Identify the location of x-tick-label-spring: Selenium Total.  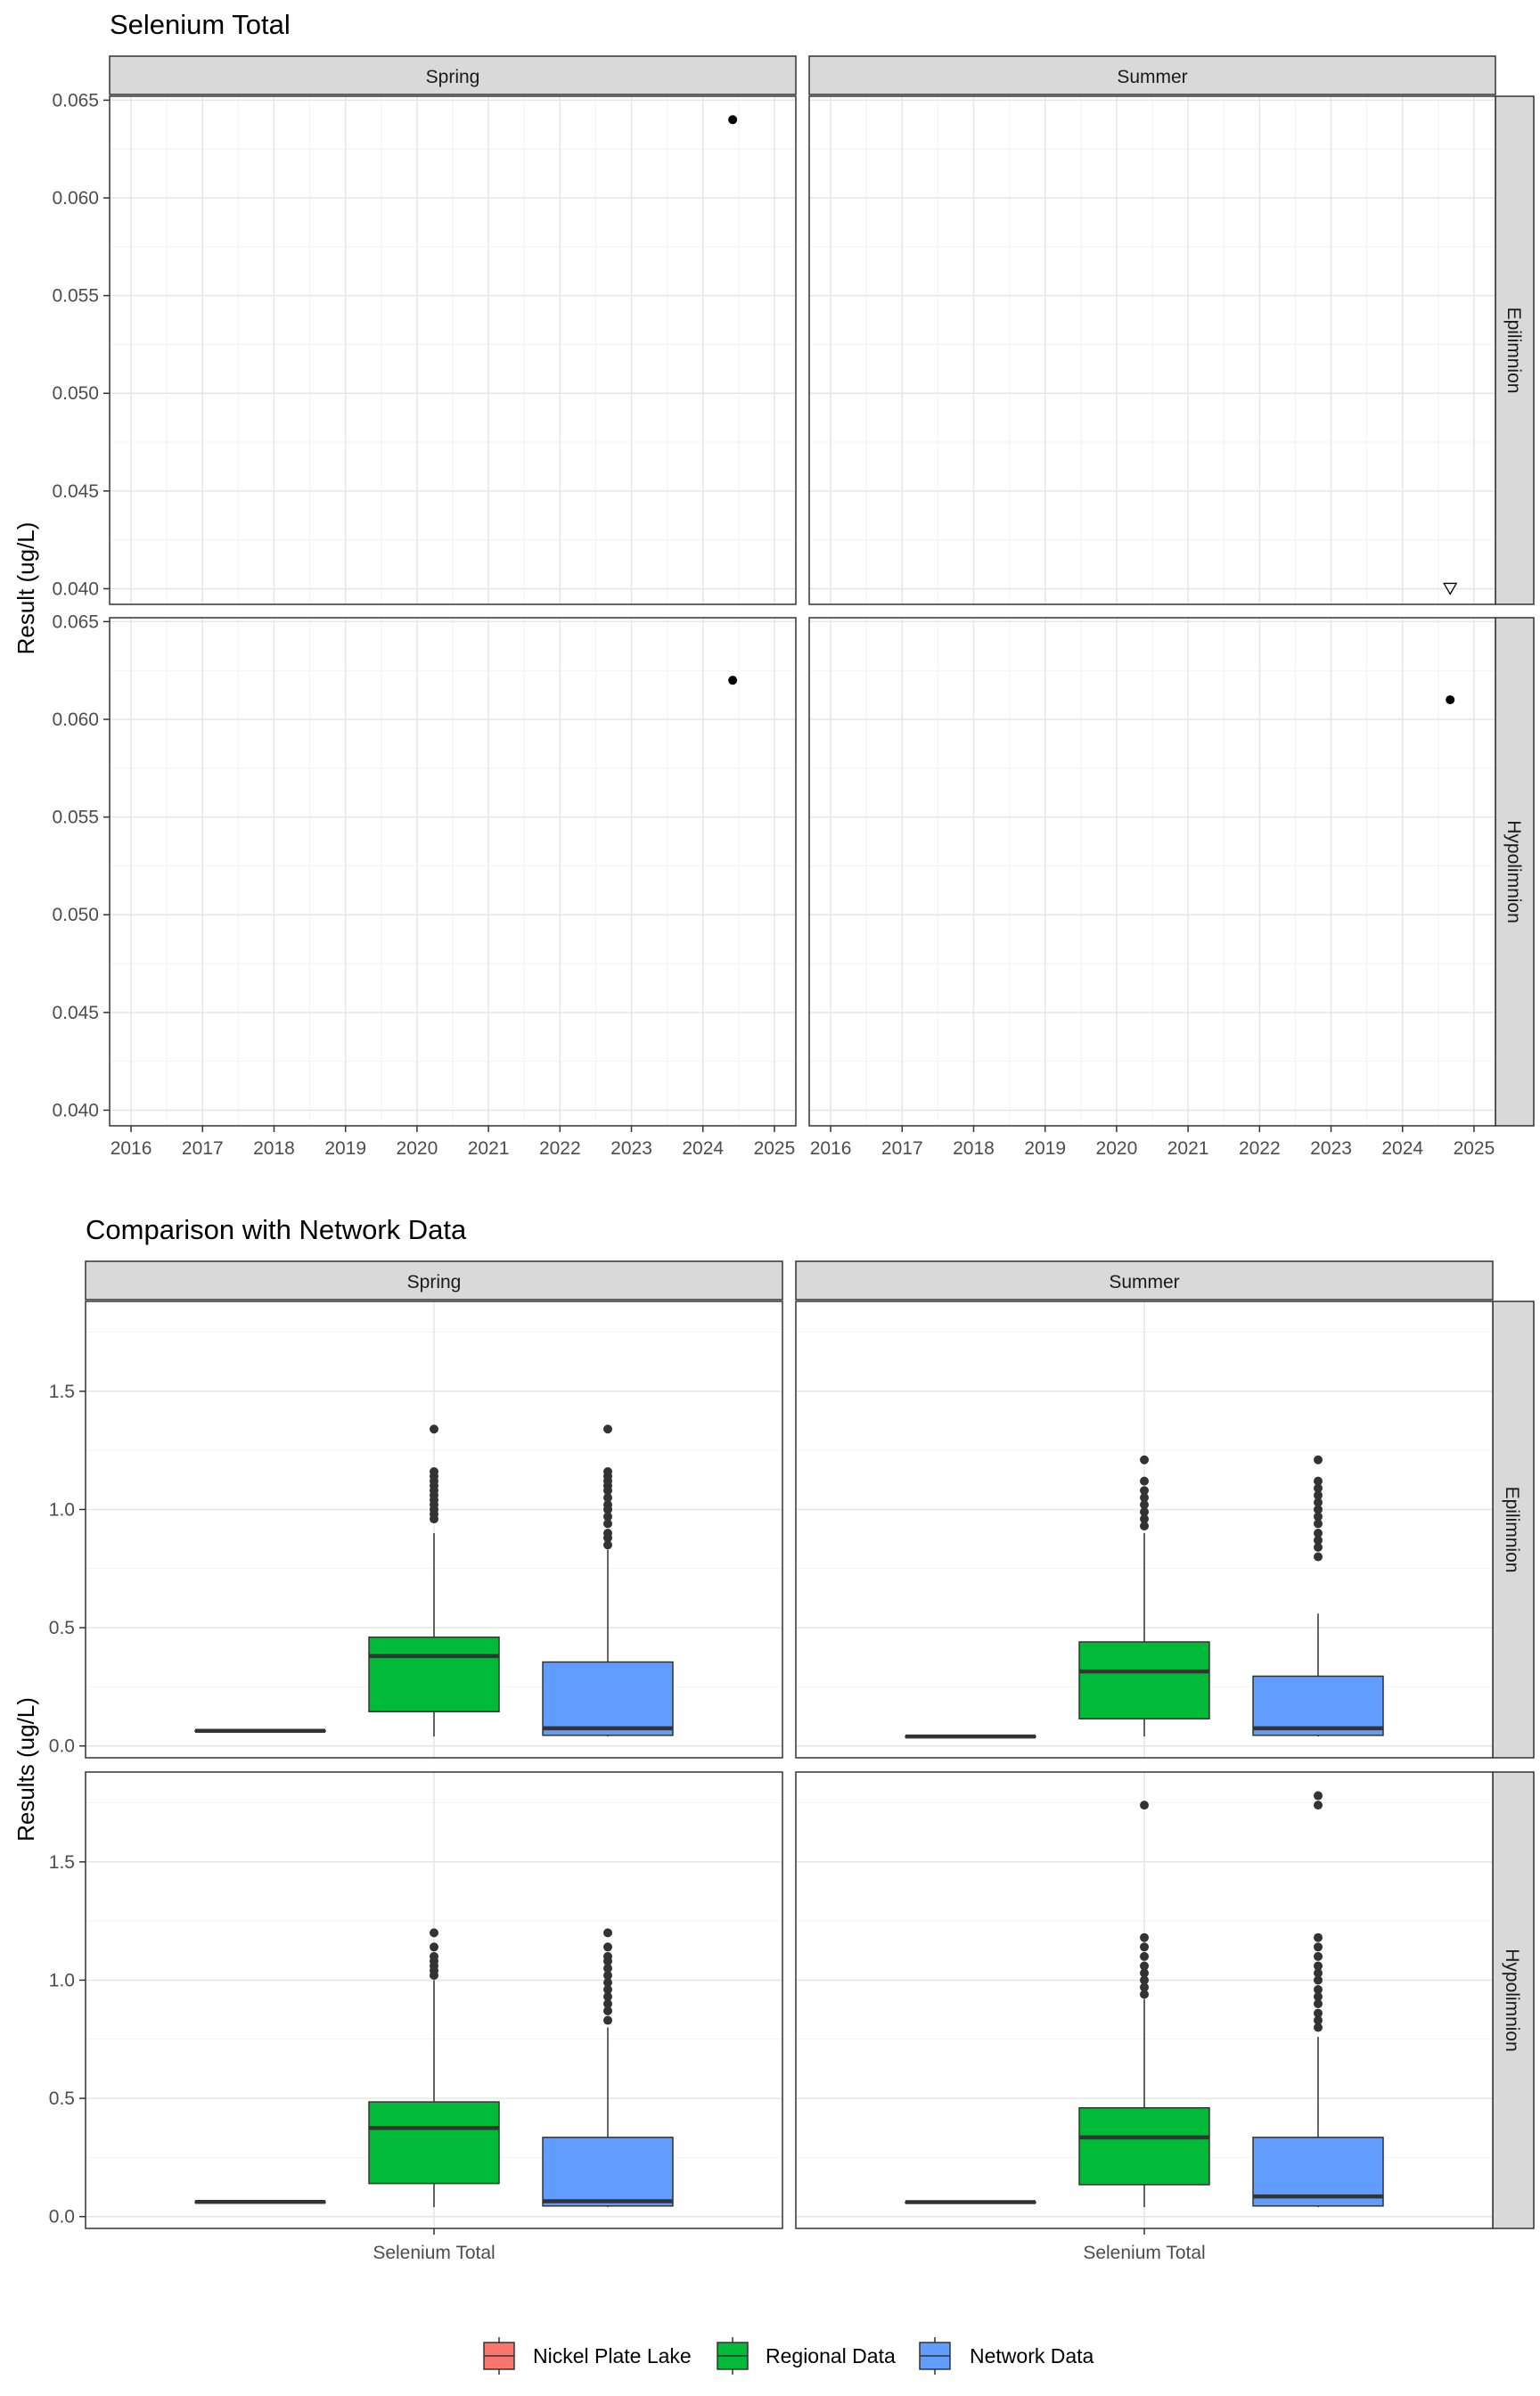
(434, 2253).